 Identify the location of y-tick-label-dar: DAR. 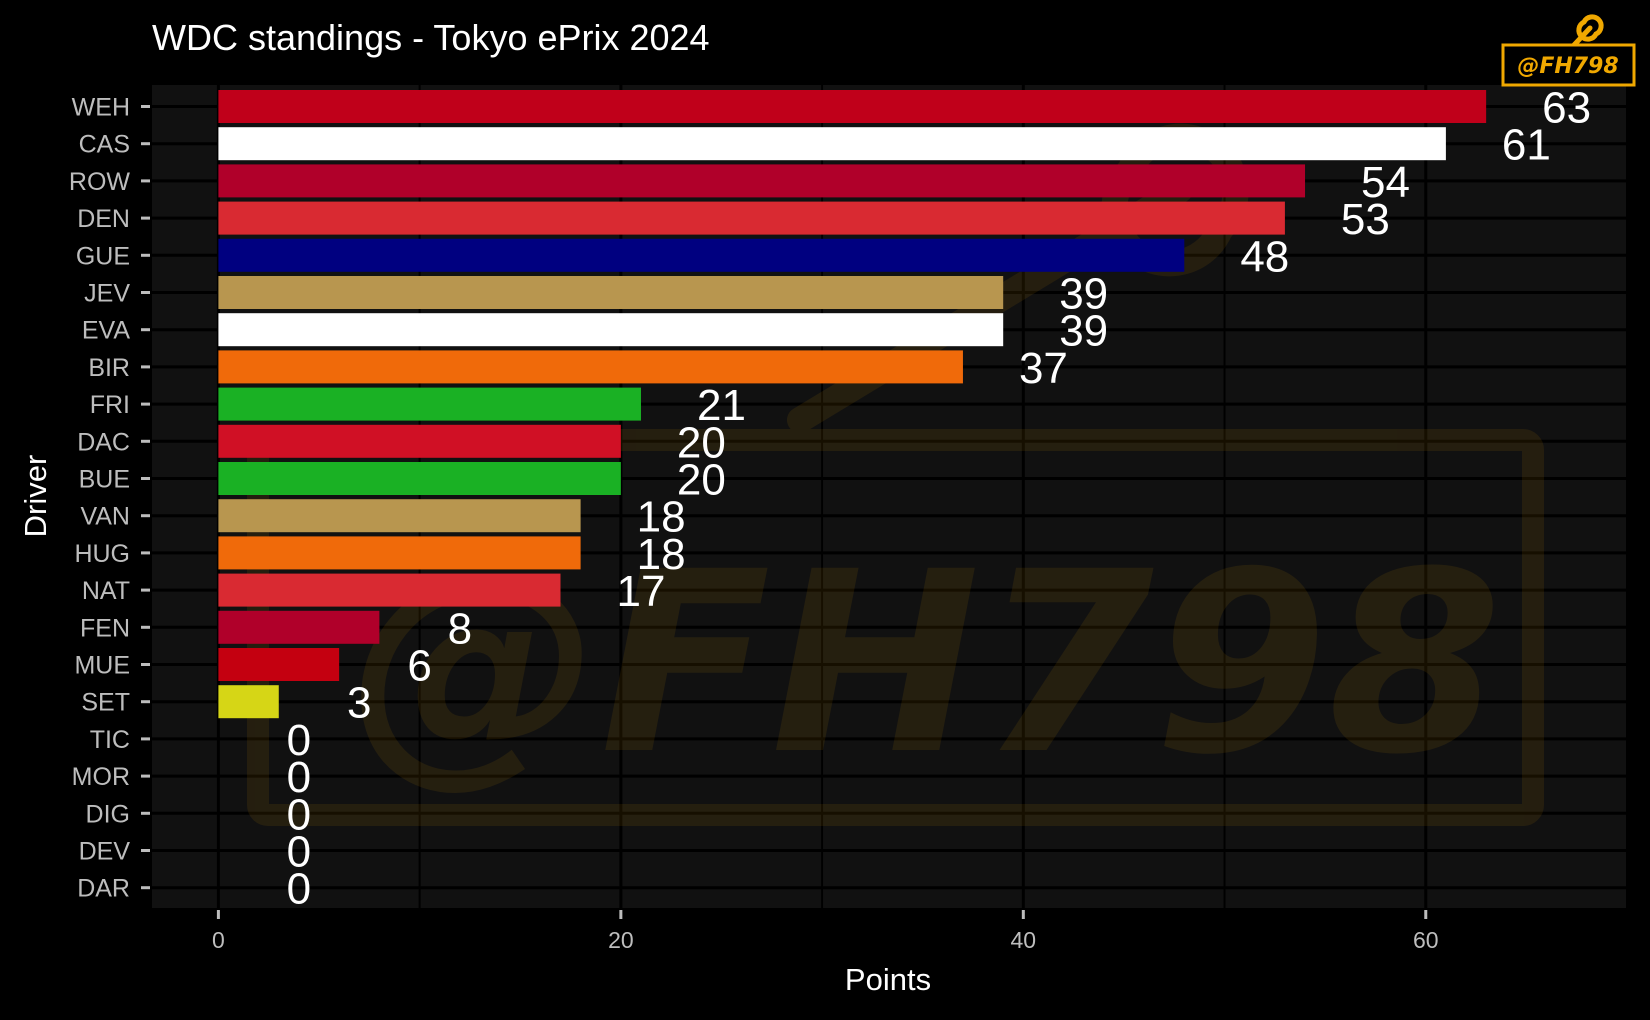
(103, 889).